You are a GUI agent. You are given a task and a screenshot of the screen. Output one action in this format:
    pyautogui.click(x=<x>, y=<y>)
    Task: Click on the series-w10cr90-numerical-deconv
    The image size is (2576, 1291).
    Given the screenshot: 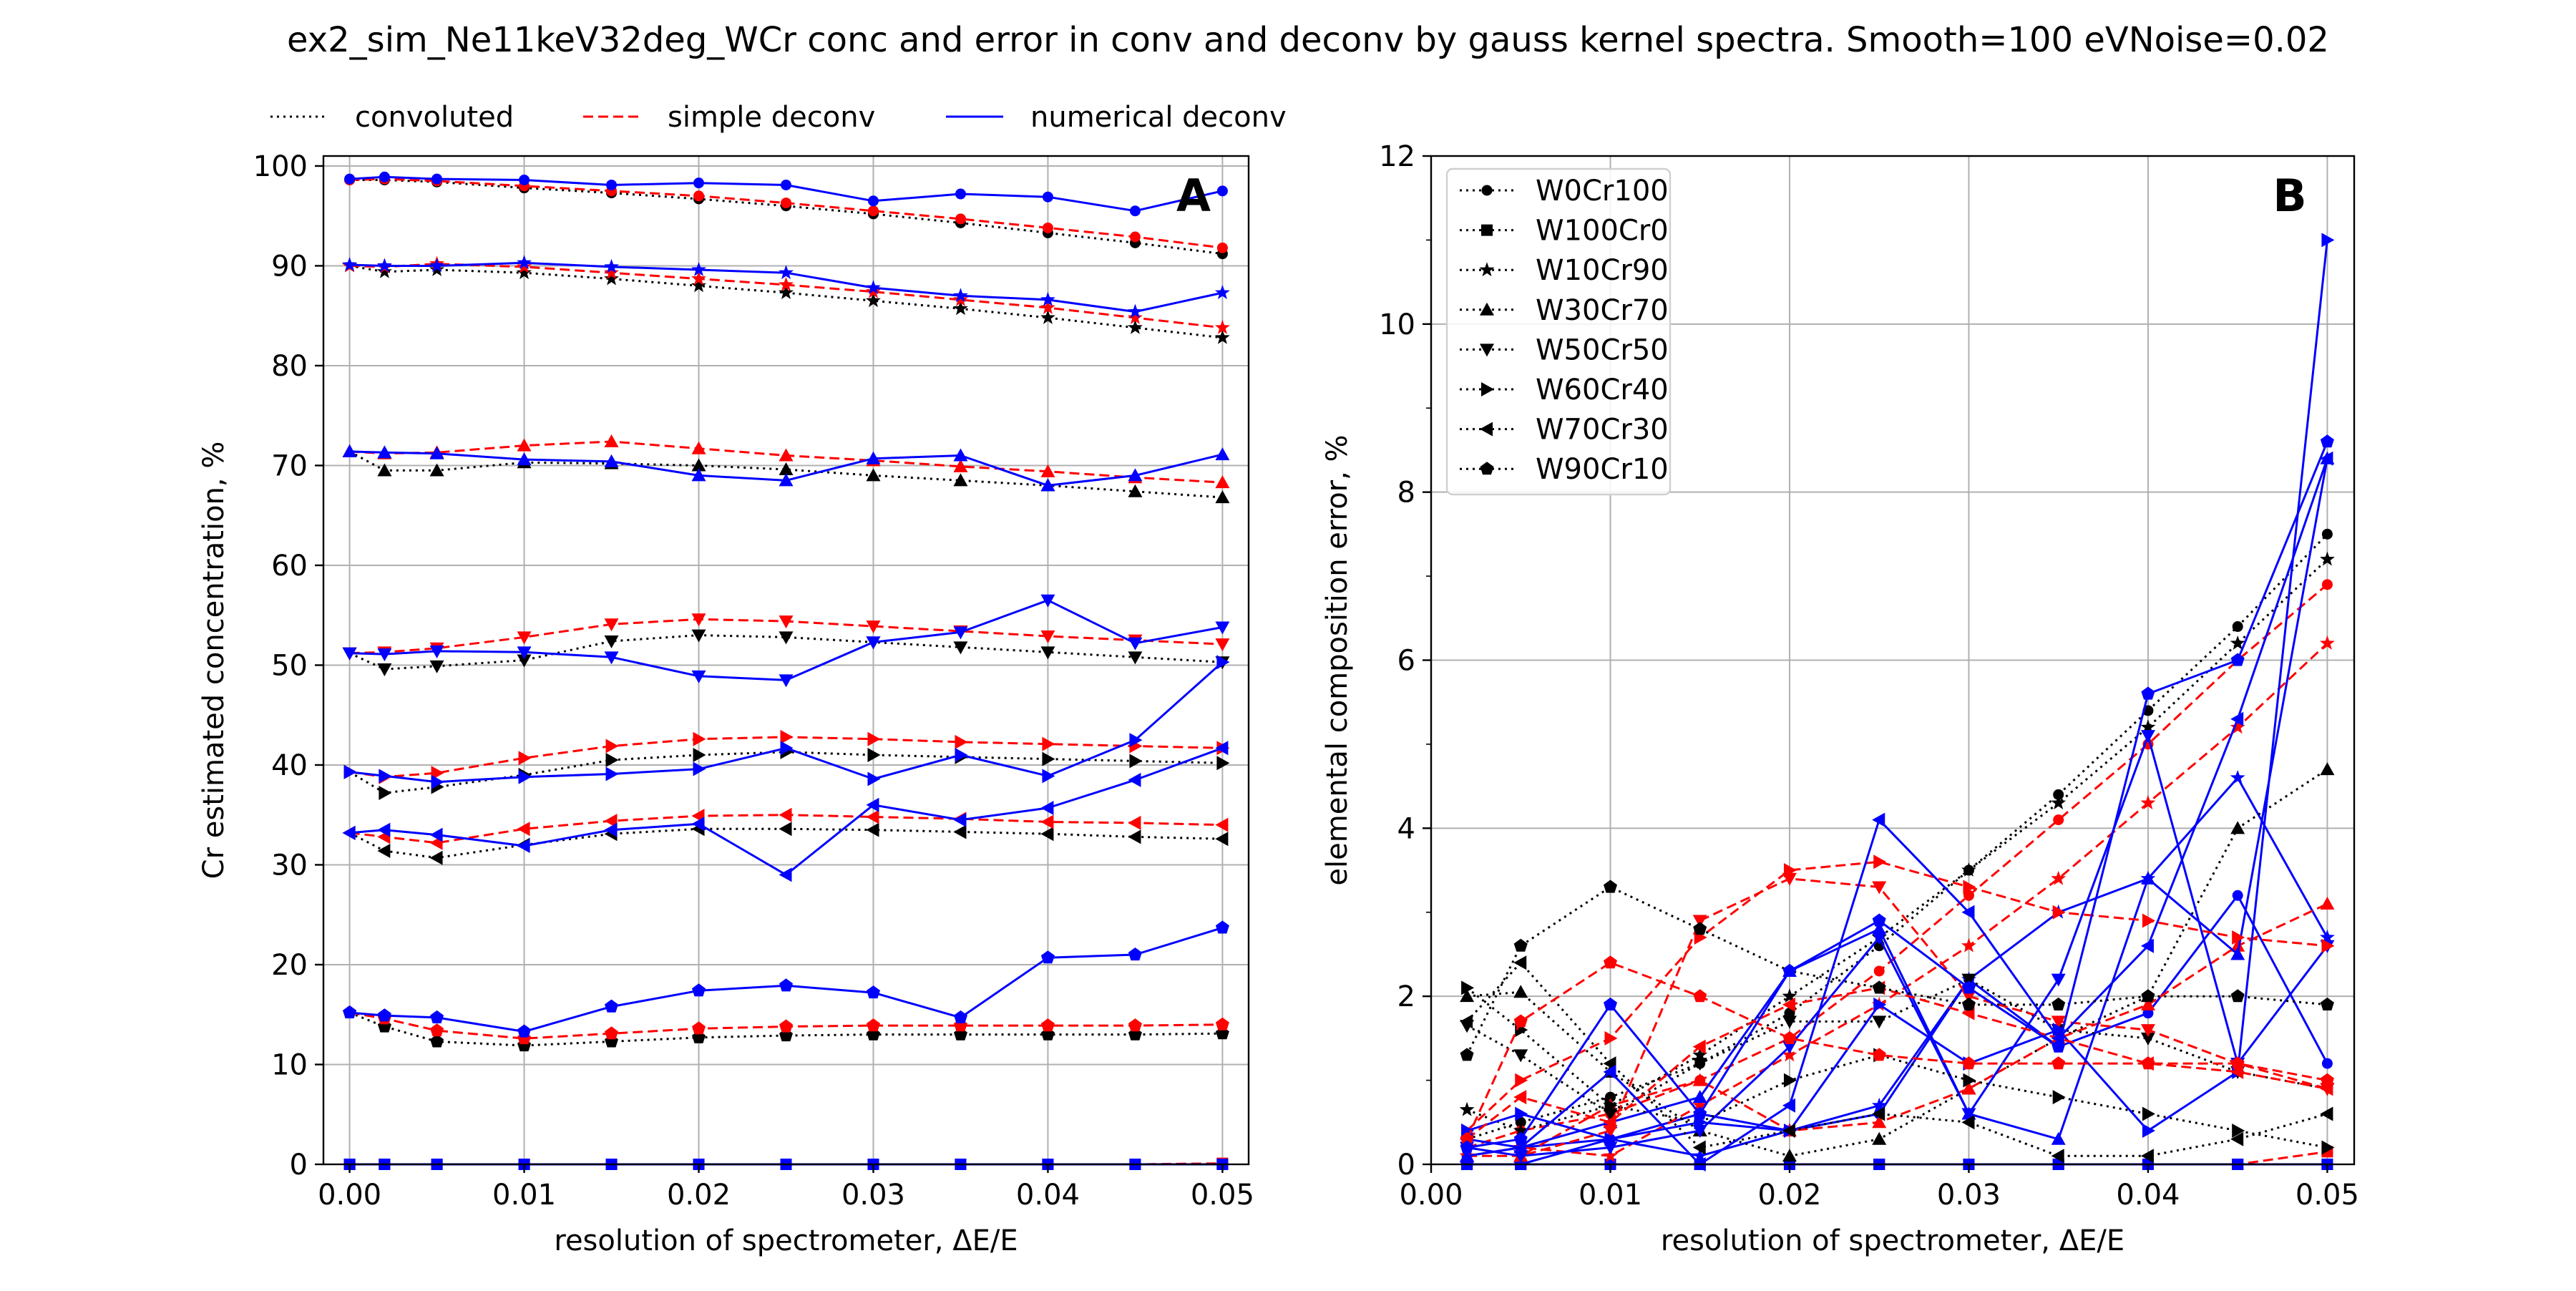 What is the action you would take?
    pyautogui.click(x=786, y=286)
    